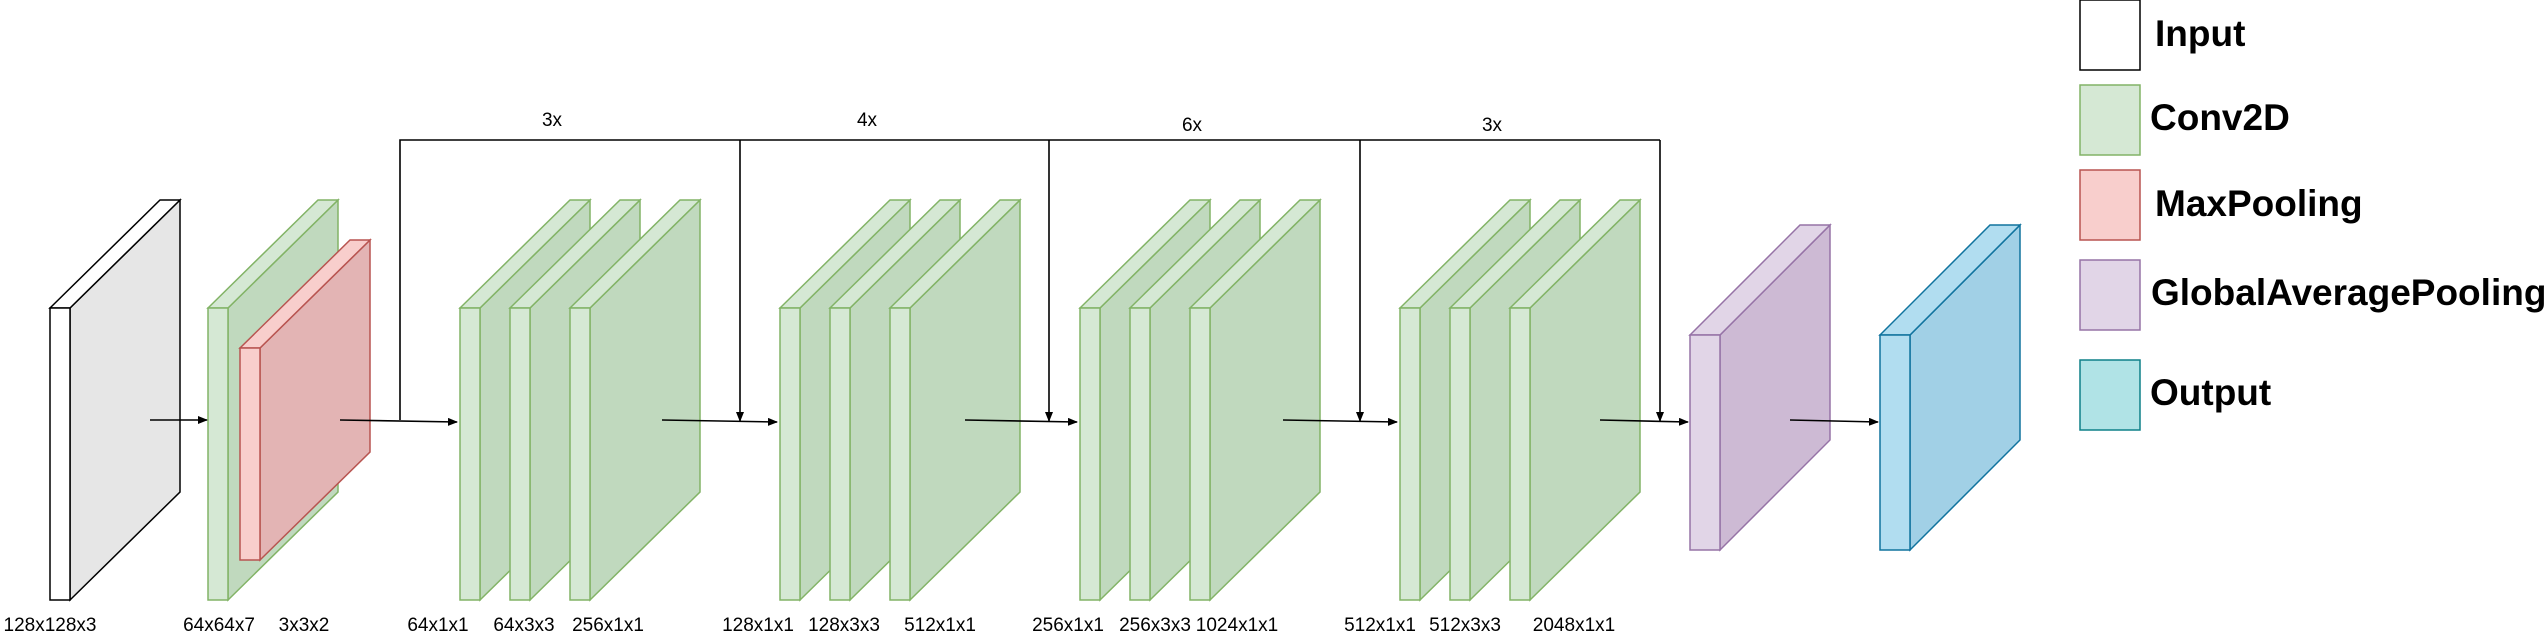 The image size is (2548, 641). I want to click on stage4-repeat-label: 3x, so click(1492, 125).